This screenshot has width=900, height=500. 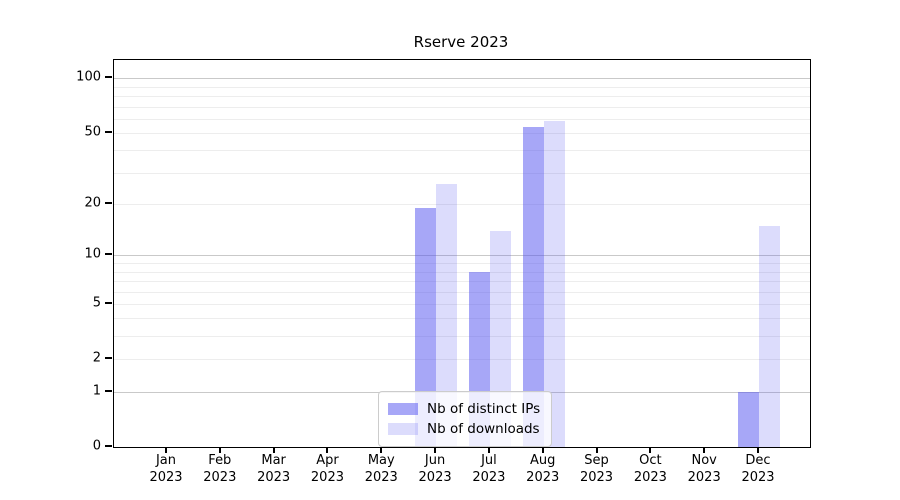 What do you see at coordinates (88, 77) in the screenshot?
I see `y-axis-label: 100` at bounding box center [88, 77].